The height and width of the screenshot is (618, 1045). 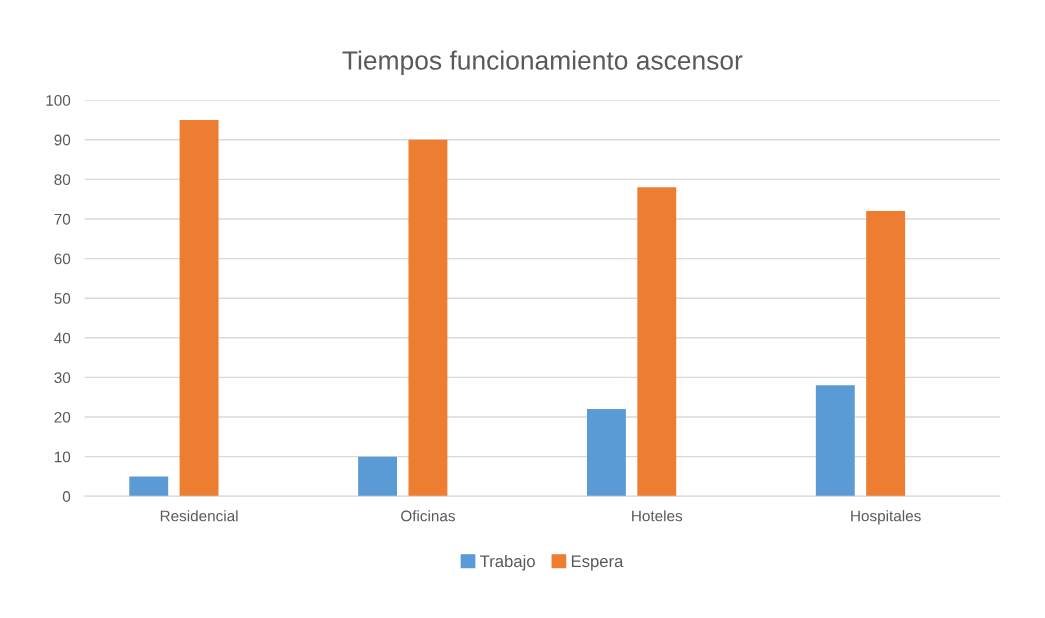 What do you see at coordinates (62, 180) in the screenshot?
I see `y-tick-label: 80` at bounding box center [62, 180].